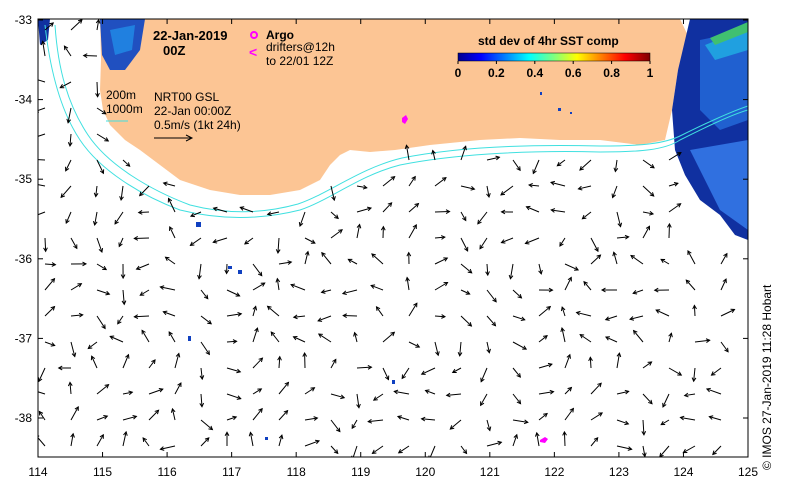 Image resolution: width=790 pixels, height=492 pixels. What do you see at coordinates (490, 472) in the screenshot?
I see `x-tick-label: 121` at bounding box center [490, 472].